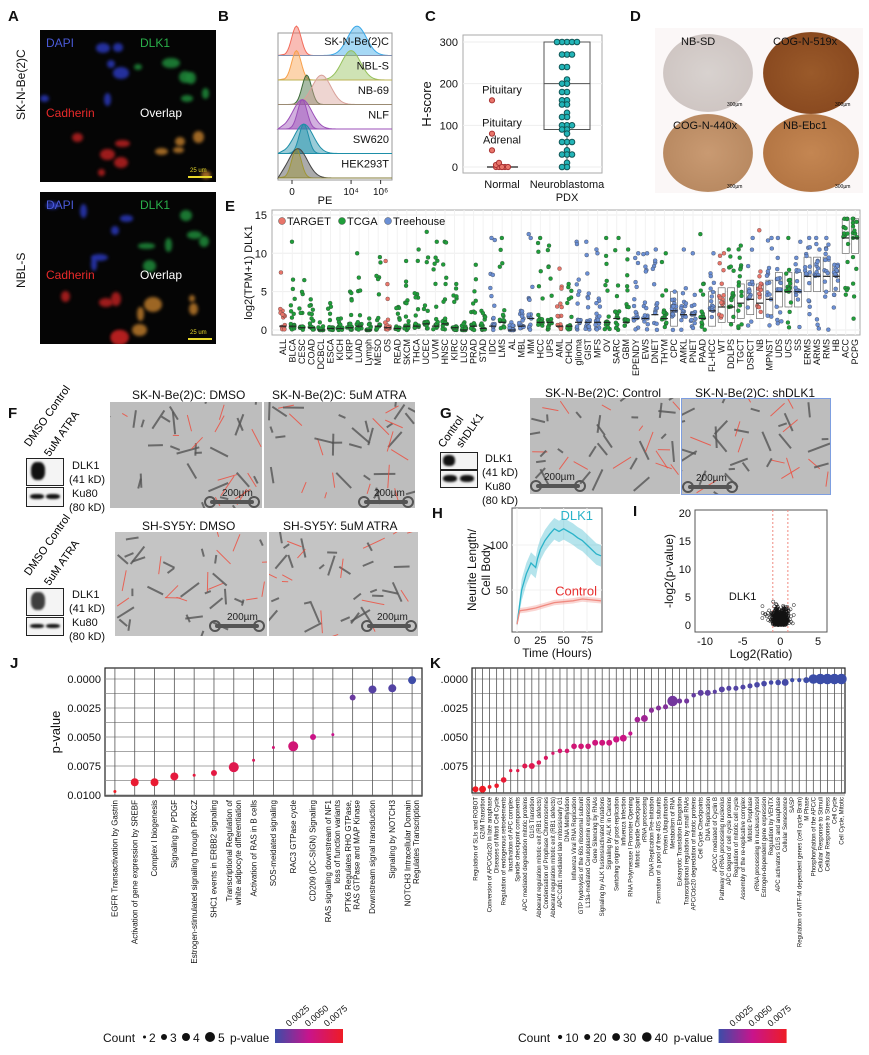 Image resolution: width=869 pixels, height=1055 pixels. Describe the element at coordinates (576, 590) in the screenshot. I see `series-label: Control` at that location.